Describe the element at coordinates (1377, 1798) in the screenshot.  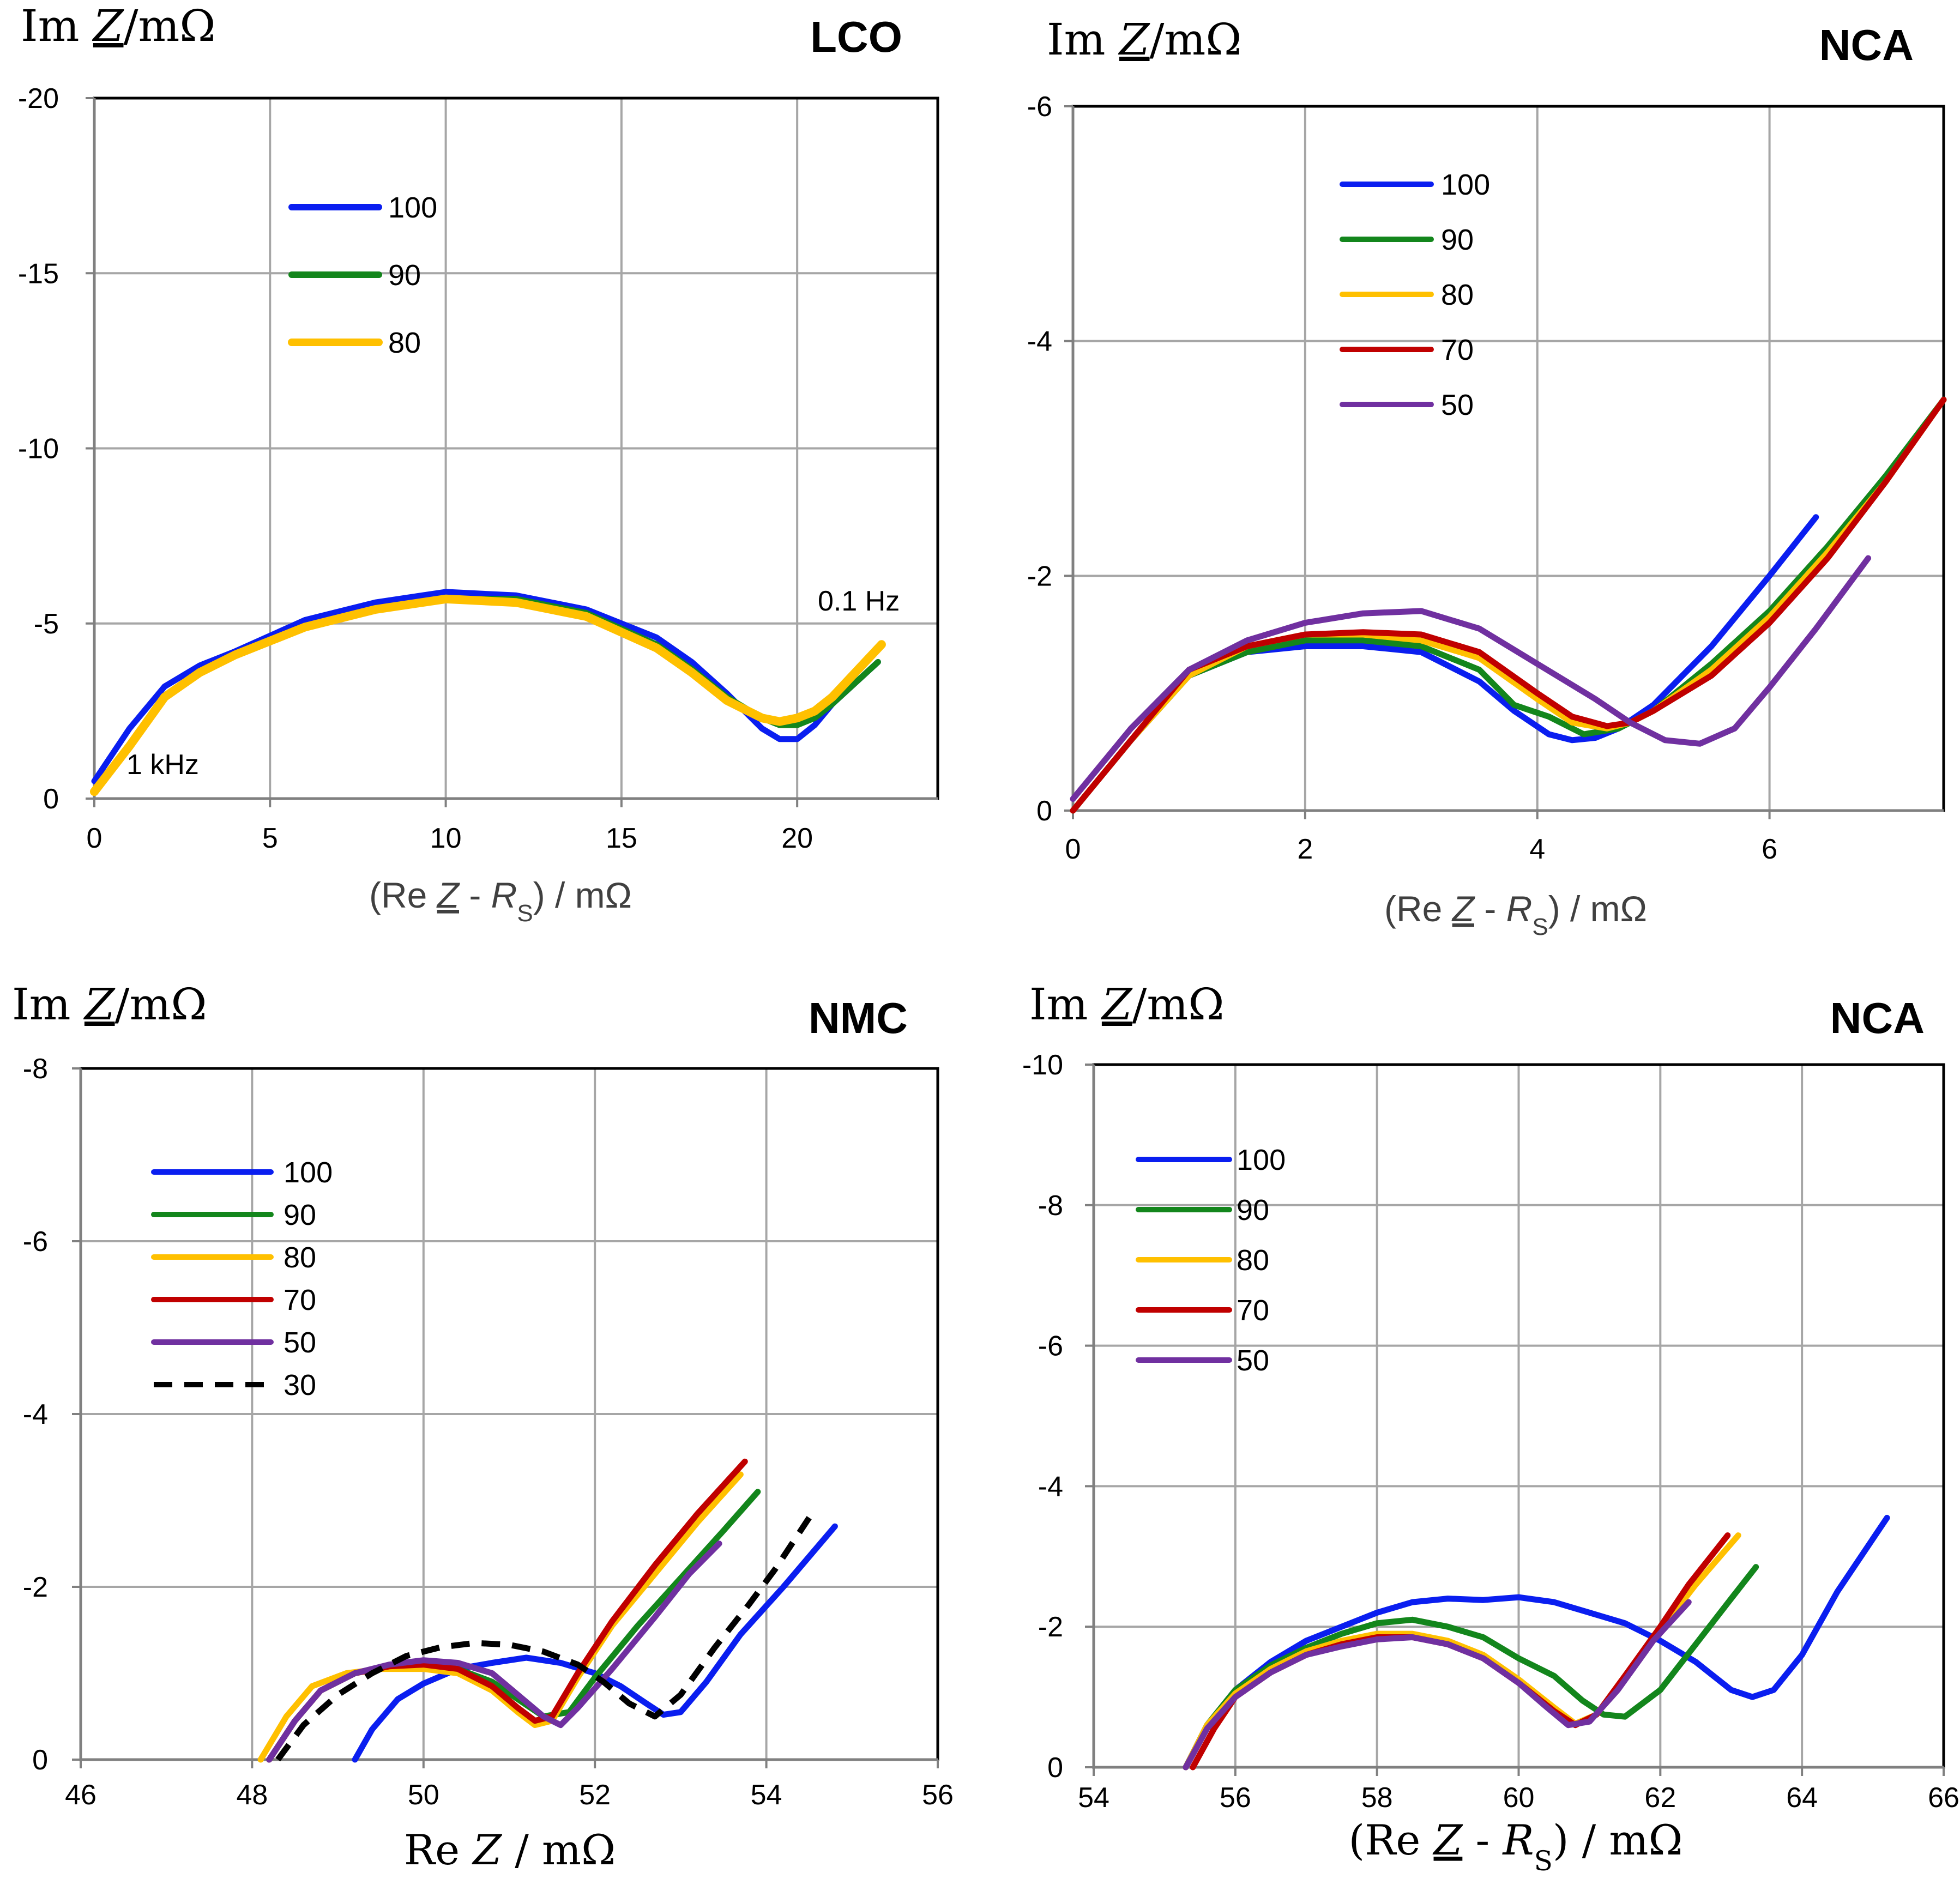
I see `x-tick-label: 58` at that location.